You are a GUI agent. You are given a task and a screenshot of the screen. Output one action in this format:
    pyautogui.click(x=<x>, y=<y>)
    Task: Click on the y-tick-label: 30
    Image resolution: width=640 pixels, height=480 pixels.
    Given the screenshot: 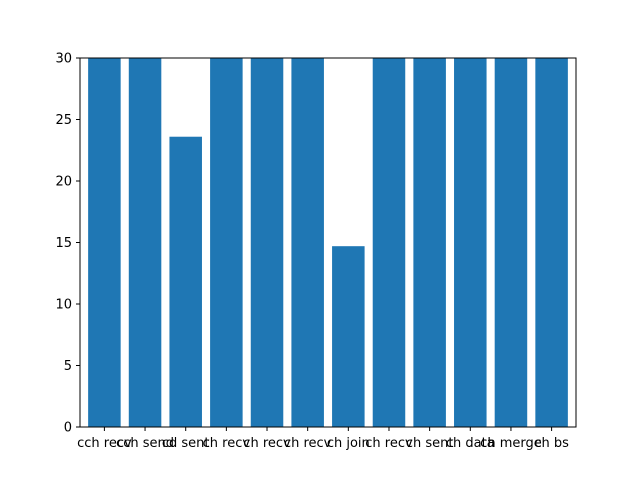 What is the action you would take?
    pyautogui.click(x=63, y=59)
    